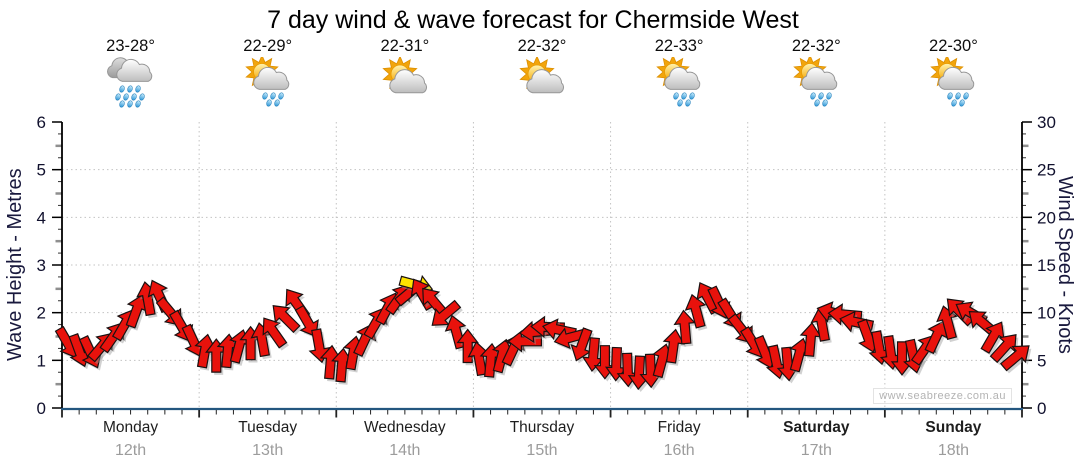 The image size is (1080, 475). Describe the element at coordinates (953, 46) in the screenshot. I see `temp-range-sunday: 22-30°` at that location.